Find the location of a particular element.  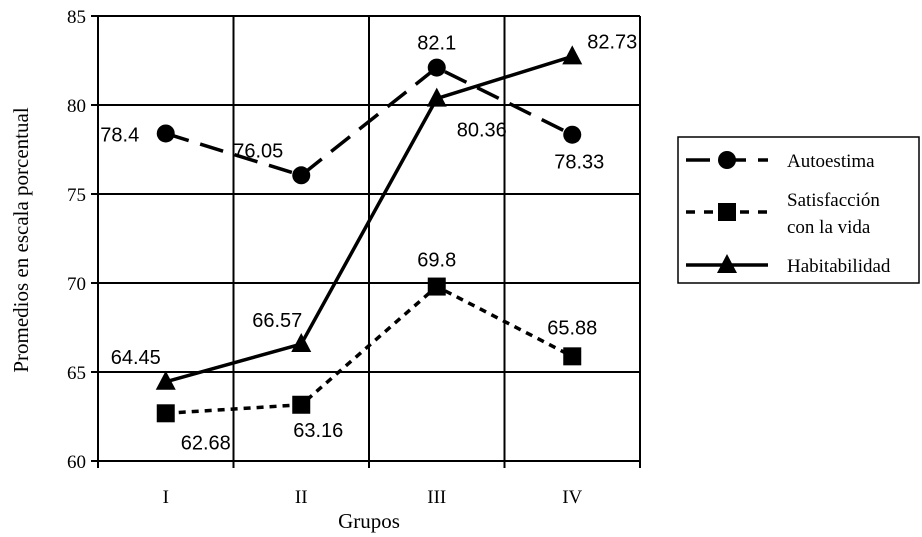

data-label-circle: 78.4 is located at coordinates (119, 135).